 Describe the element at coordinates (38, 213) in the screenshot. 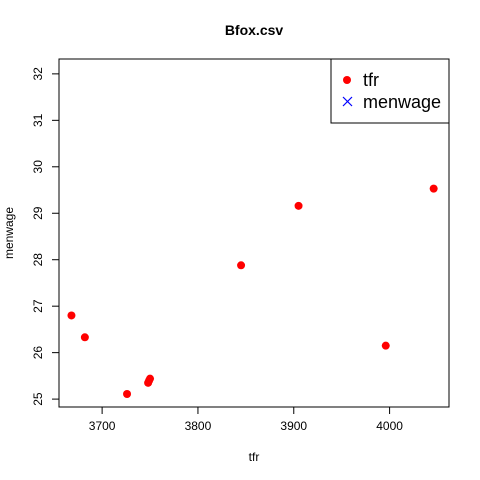

I see `y-tick-label: 29` at that location.